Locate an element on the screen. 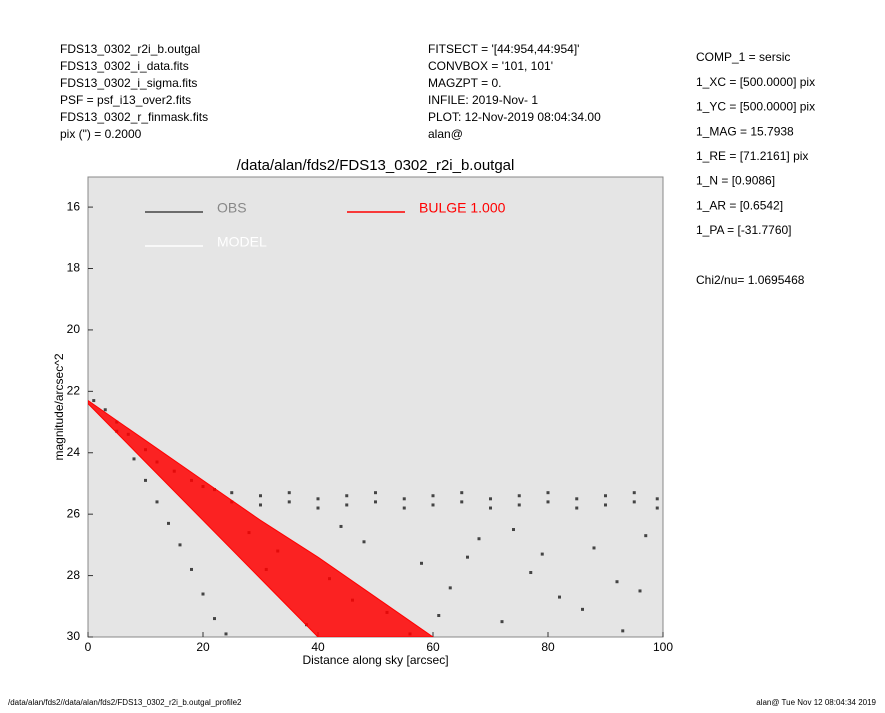 The width and height of the screenshot is (885, 713). y-axis-label: magnitude/arcsec^2 is located at coordinates (59, 406).